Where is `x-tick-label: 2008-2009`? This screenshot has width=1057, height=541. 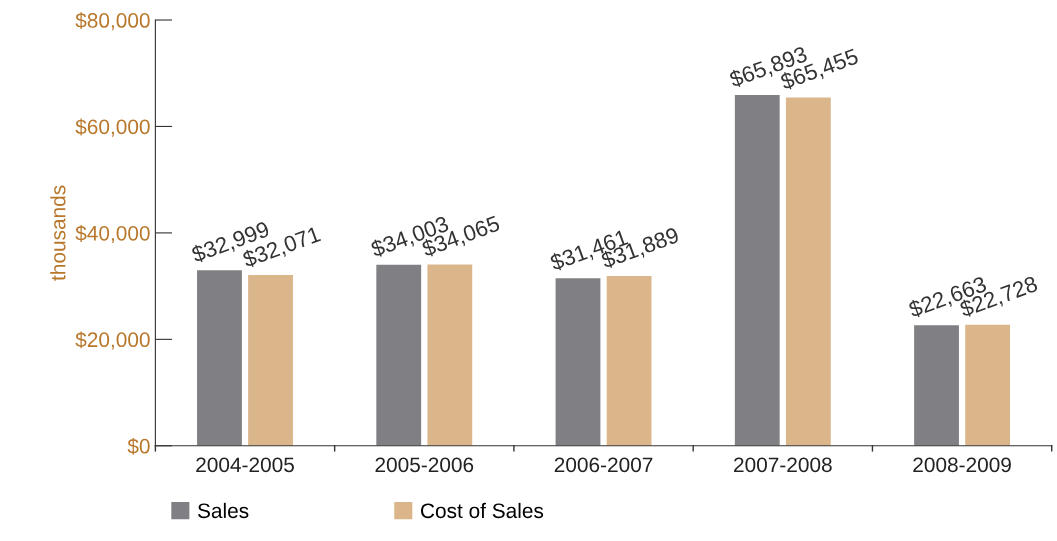 x-tick-label: 2008-2009 is located at coordinates (962, 465).